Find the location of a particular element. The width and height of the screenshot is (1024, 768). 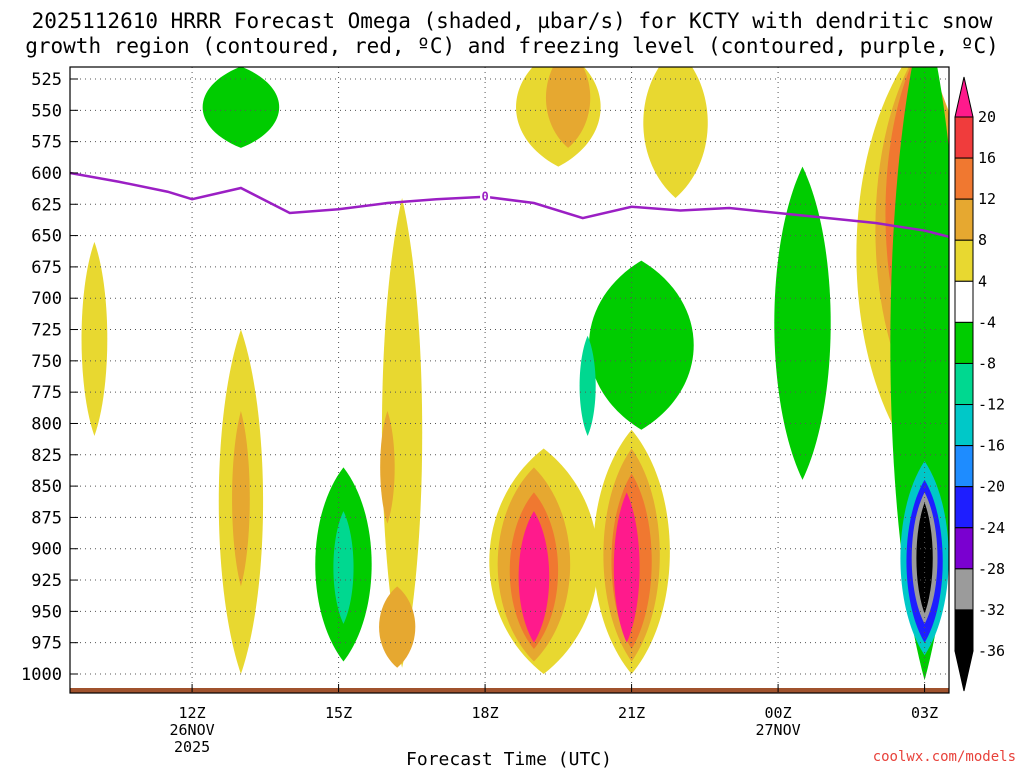

x-tick-date-00Z: 27NOV is located at coordinates (778, 730).